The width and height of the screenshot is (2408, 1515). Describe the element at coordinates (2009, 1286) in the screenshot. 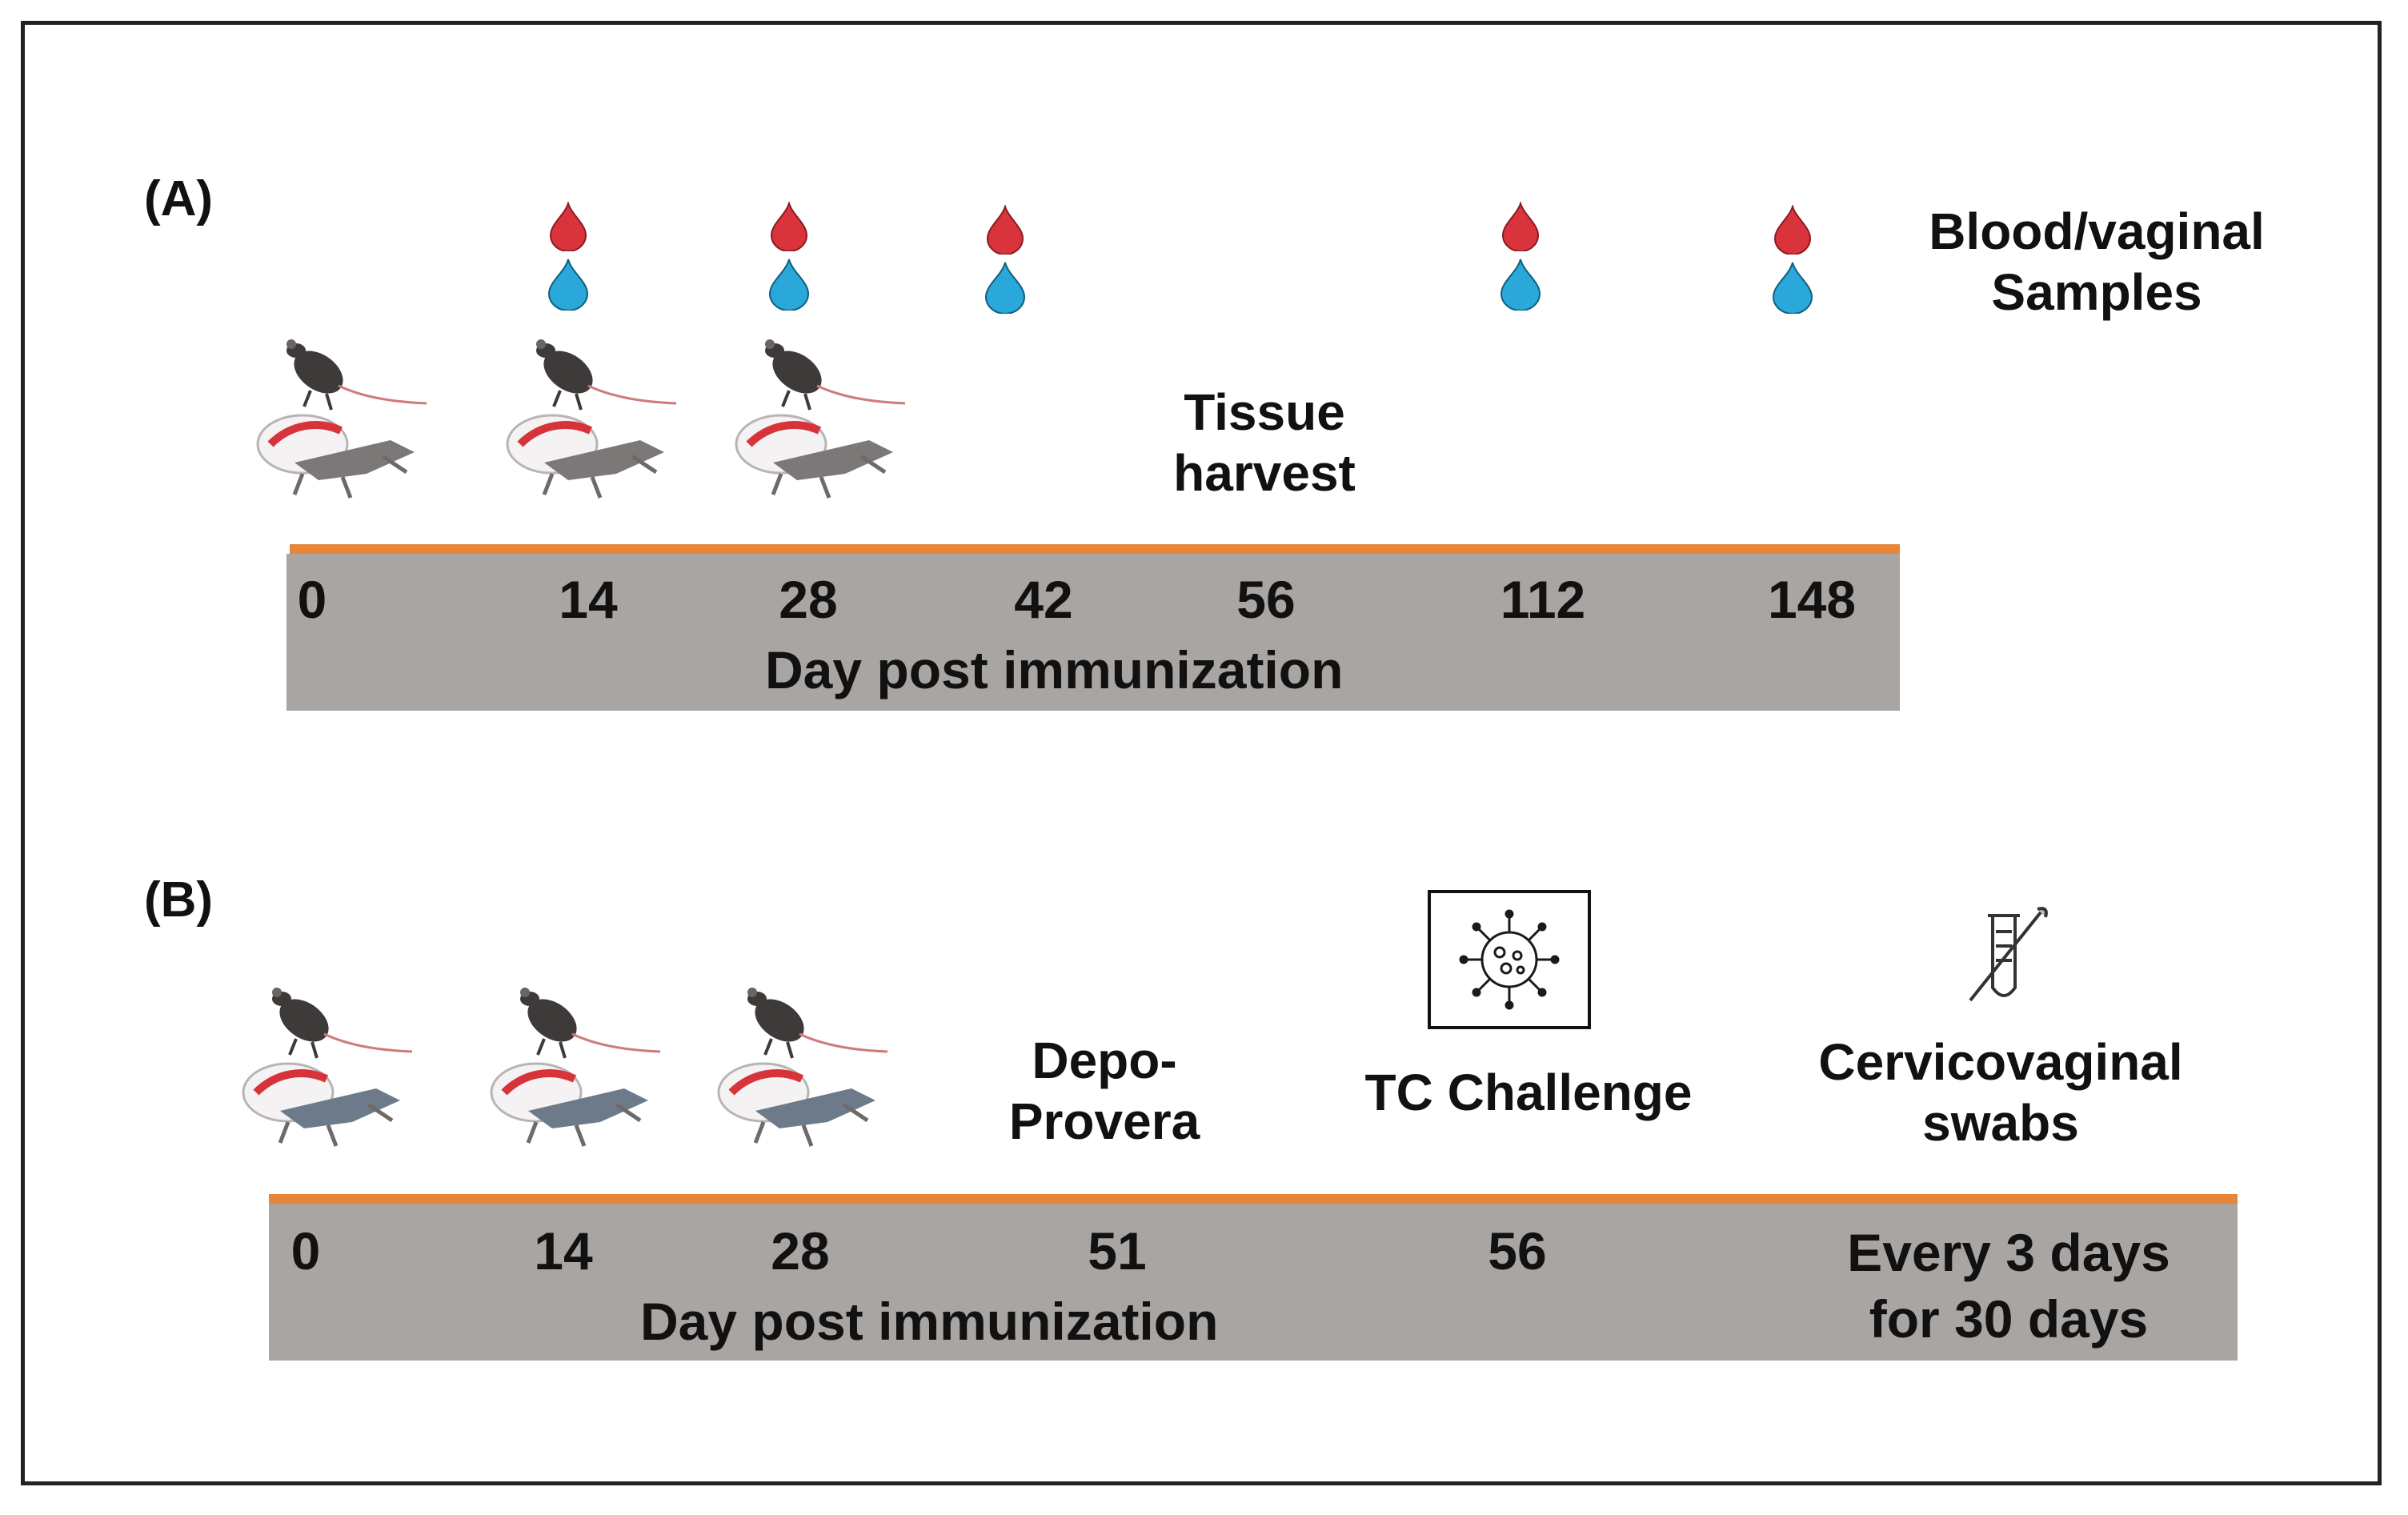

I see `timeline-b-last-tick: Every 3 days for 30 days` at that location.